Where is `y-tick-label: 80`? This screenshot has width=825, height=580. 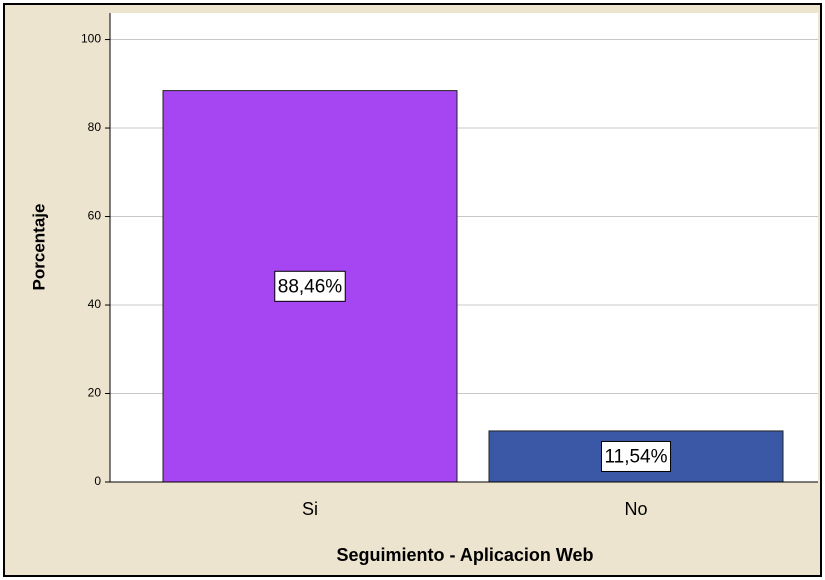
y-tick-label: 80 is located at coordinates (95, 127).